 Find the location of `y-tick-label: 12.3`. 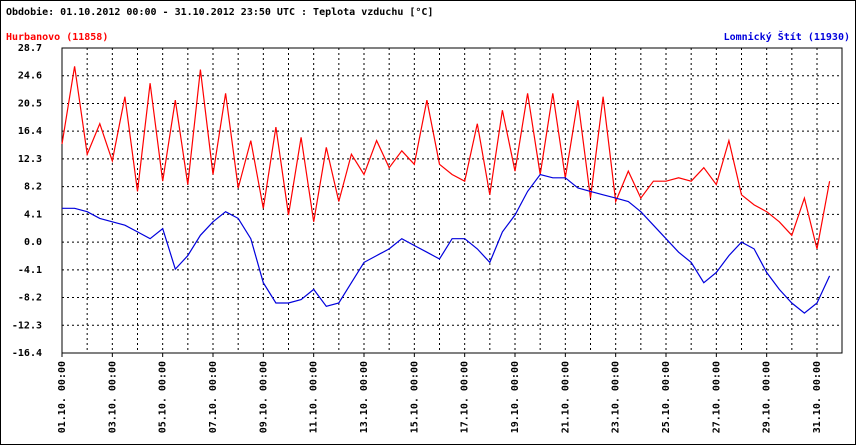

y-tick-label: 12.3 is located at coordinates (30, 159).